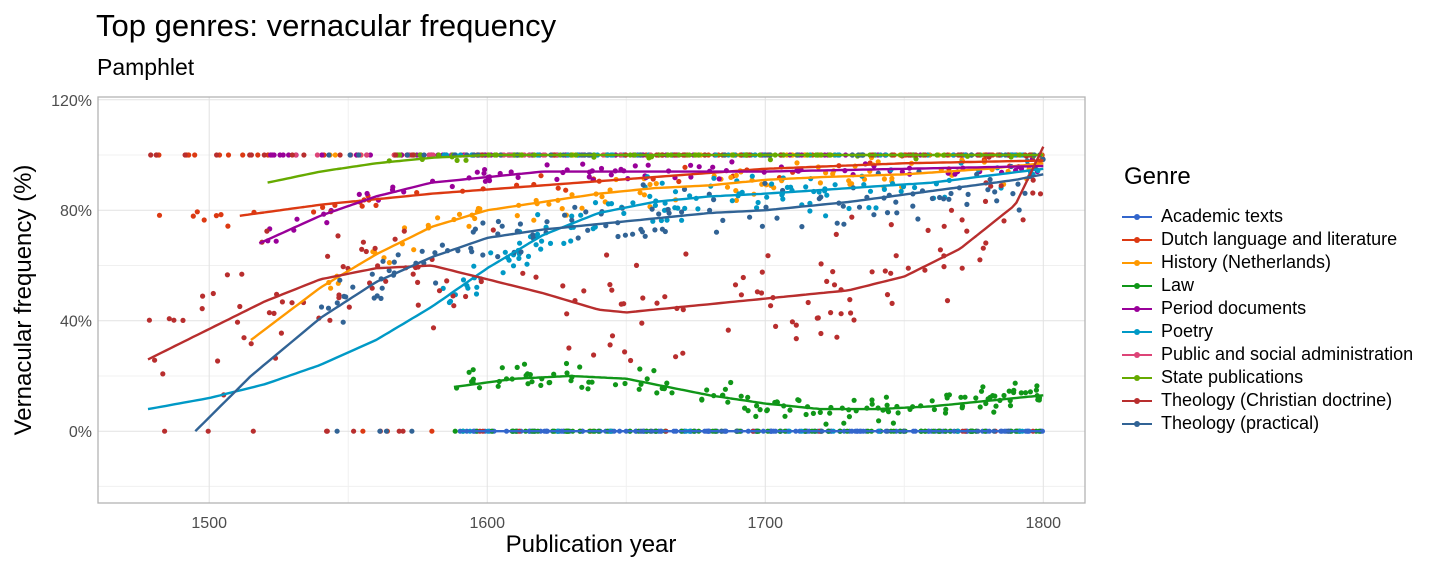  What do you see at coordinates (1212, 377) in the screenshot?
I see `legend-item-state-publications: State publications` at bounding box center [1212, 377].